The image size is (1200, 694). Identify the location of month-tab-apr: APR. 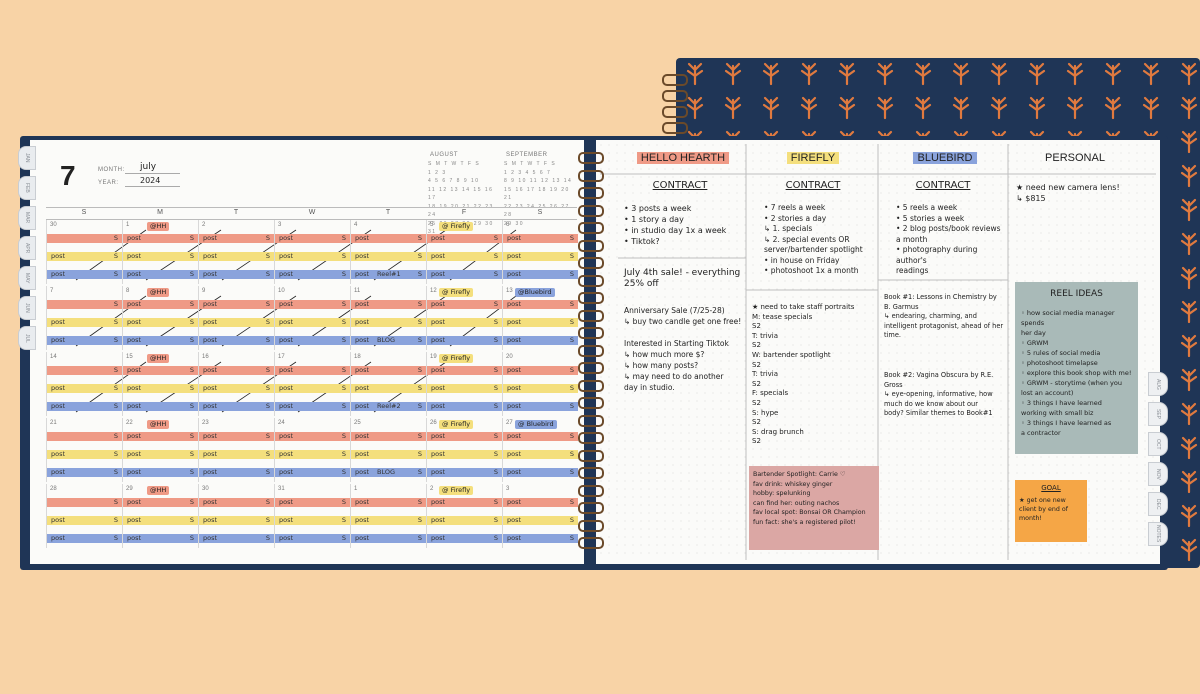
(27, 248).